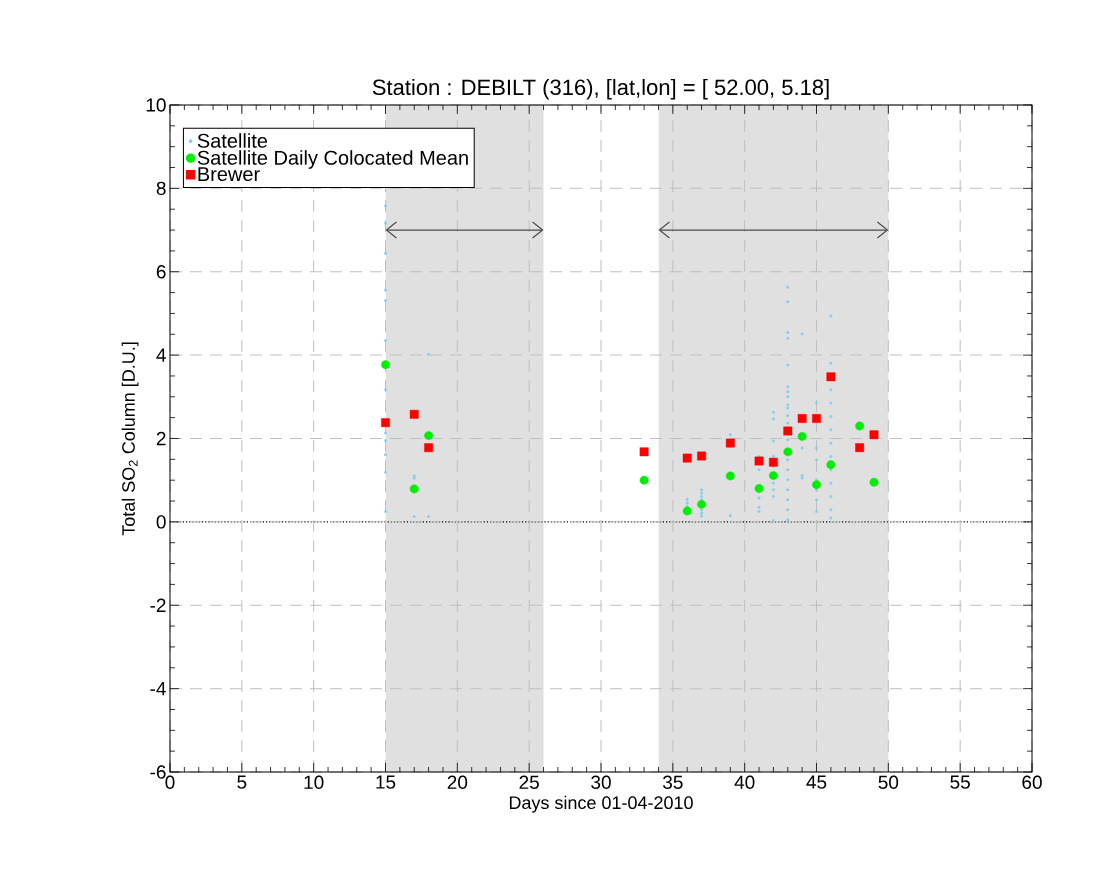  I want to click on y-axis-title: Total SO$_{2}$ Column [D.U.], so click(130, 439).